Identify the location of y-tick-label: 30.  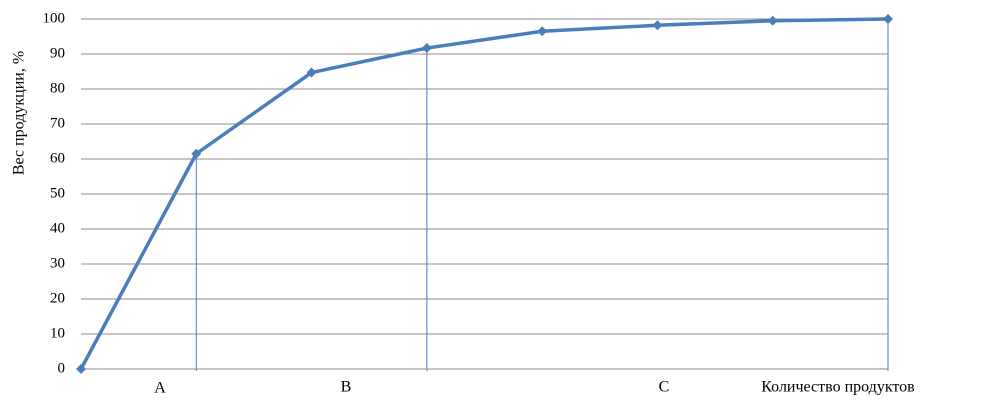
(57, 263).